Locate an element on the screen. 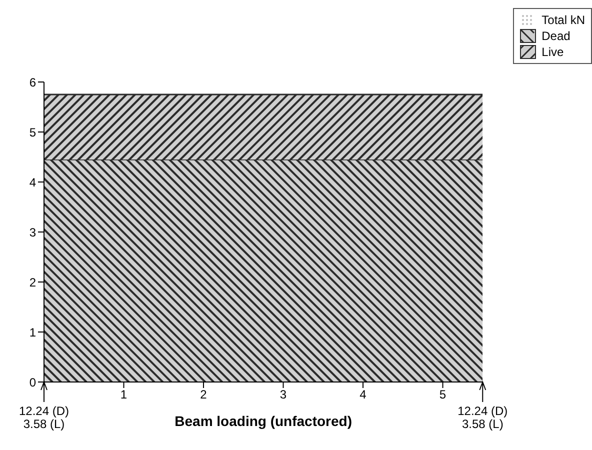 This screenshot has width=592, height=450. x-tick-label: 2 is located at coordinates (204, 395).